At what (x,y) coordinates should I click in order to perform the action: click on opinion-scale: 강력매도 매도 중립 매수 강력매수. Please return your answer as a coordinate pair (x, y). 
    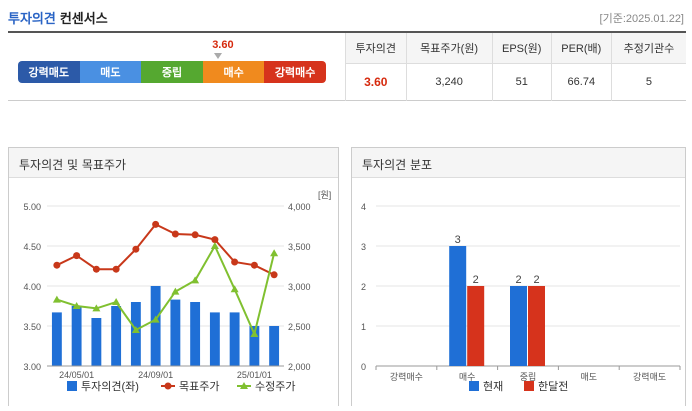
    Looking at the image, I should click on (172, 72).